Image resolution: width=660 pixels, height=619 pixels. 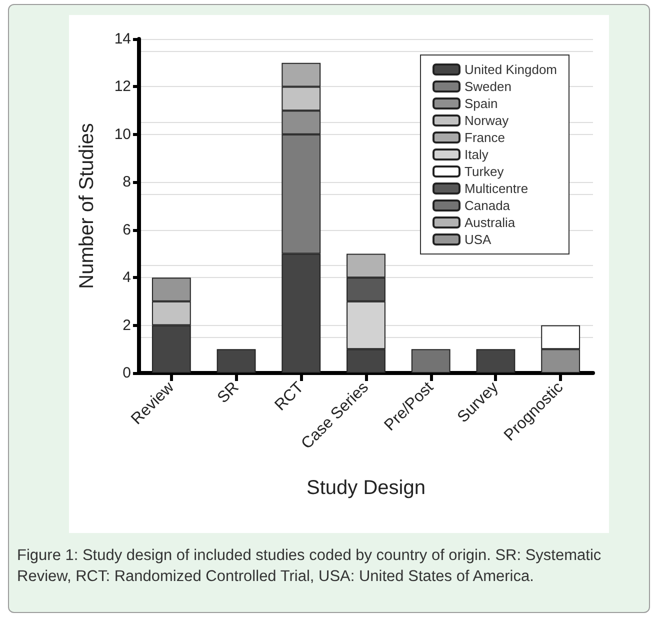 I want to click on legend-label: Sweden, so click(x=488, y=86).